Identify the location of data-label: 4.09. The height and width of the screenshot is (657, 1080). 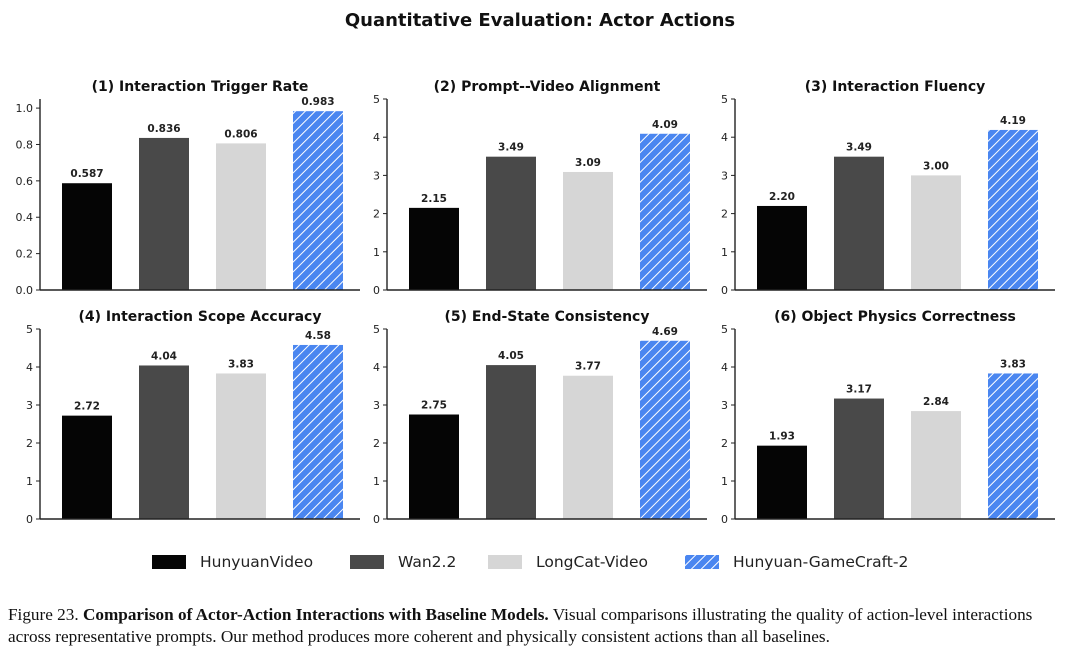
(665, 125).